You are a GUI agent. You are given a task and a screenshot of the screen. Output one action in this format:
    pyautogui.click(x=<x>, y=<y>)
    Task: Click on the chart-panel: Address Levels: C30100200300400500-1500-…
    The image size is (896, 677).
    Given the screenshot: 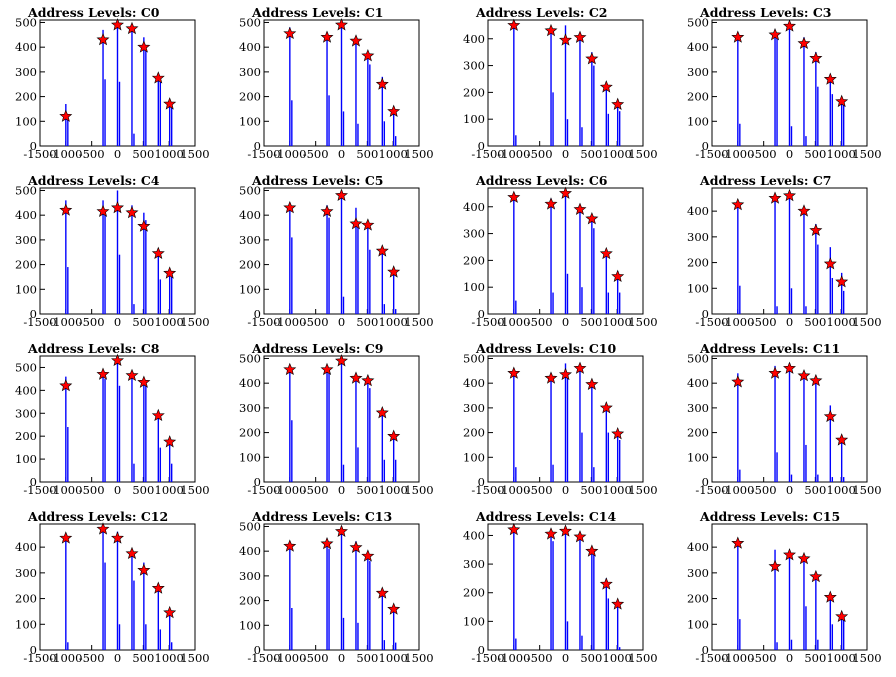 What is the action you would take?
    pyautogui.click(x=784, y=83)
    